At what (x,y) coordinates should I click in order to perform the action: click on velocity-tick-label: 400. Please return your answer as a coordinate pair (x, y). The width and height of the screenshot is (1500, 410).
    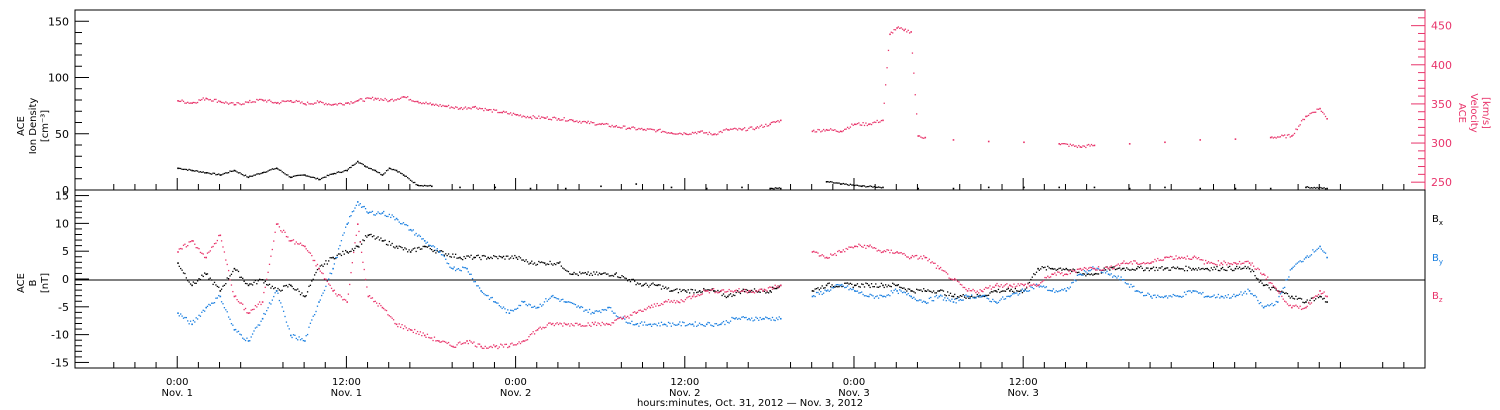
    Looking at the image, I should click on (1441, 65).